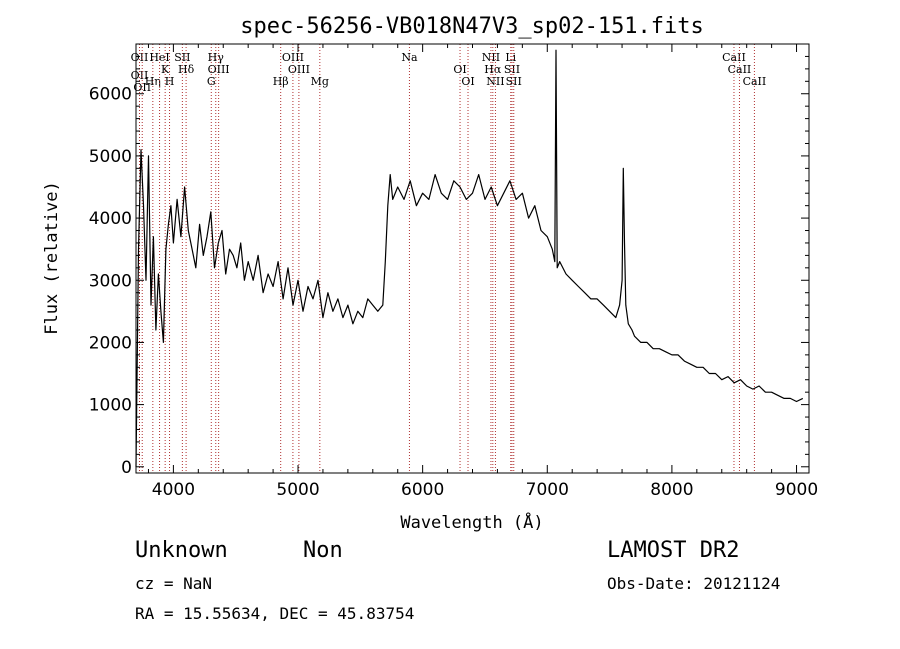 Image resolution: width=900 pixels, height=649 pixels. I want to click on redshift-text: cz = NaN, so click(174, 583).